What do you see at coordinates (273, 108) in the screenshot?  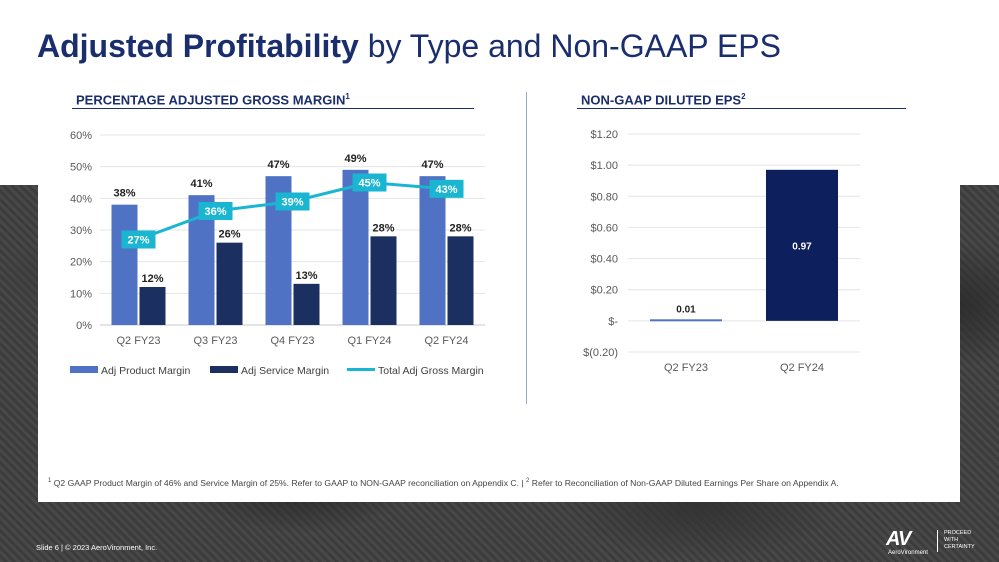 I see `margin-title-rule` at bounding box center [273, 108].